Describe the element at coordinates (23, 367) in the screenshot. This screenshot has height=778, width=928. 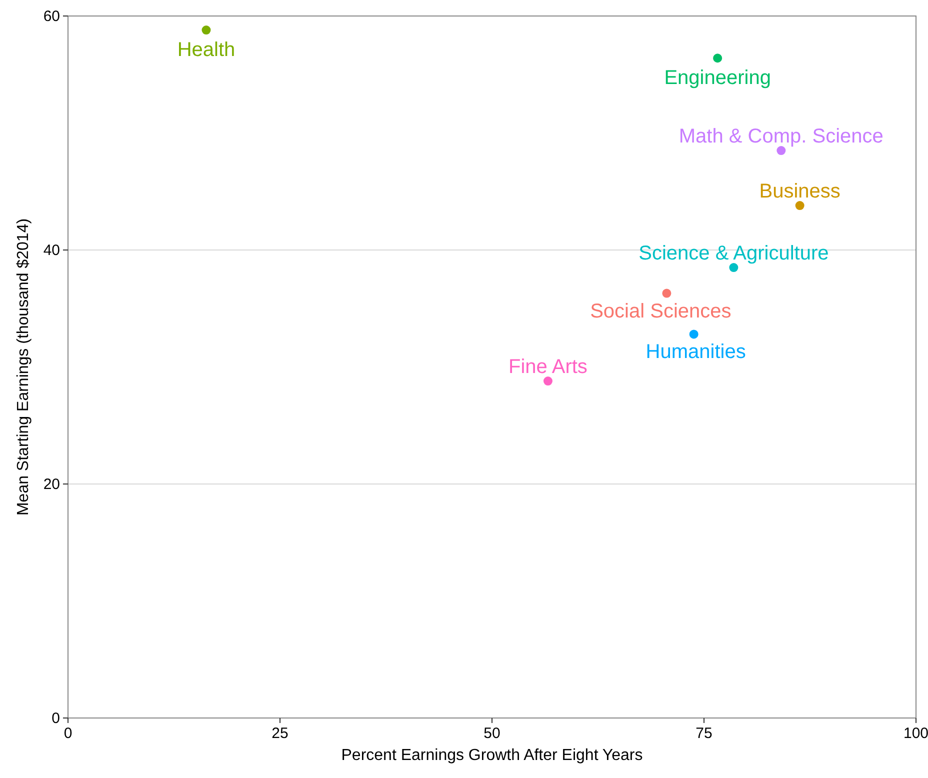
I see `y-axis-title: Mean Starting Earnings (thousand $2014)` at that location.